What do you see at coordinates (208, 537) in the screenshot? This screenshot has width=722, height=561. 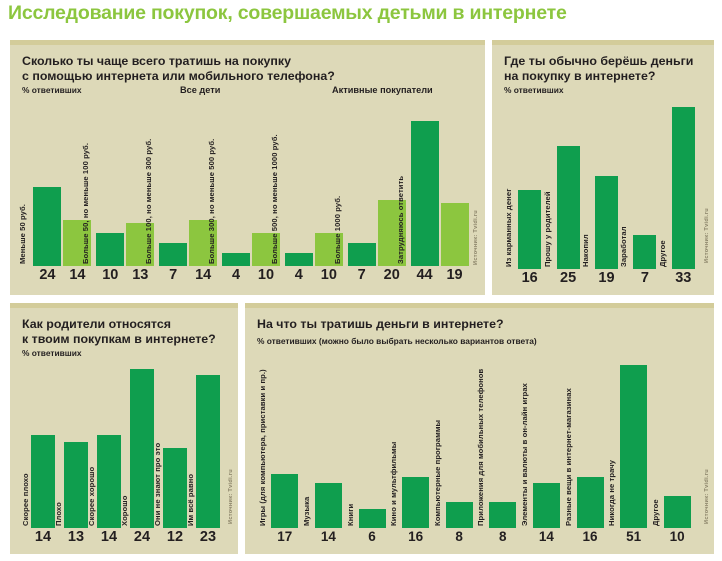 I see `value-label: 23` at bounding box center [208, 537].